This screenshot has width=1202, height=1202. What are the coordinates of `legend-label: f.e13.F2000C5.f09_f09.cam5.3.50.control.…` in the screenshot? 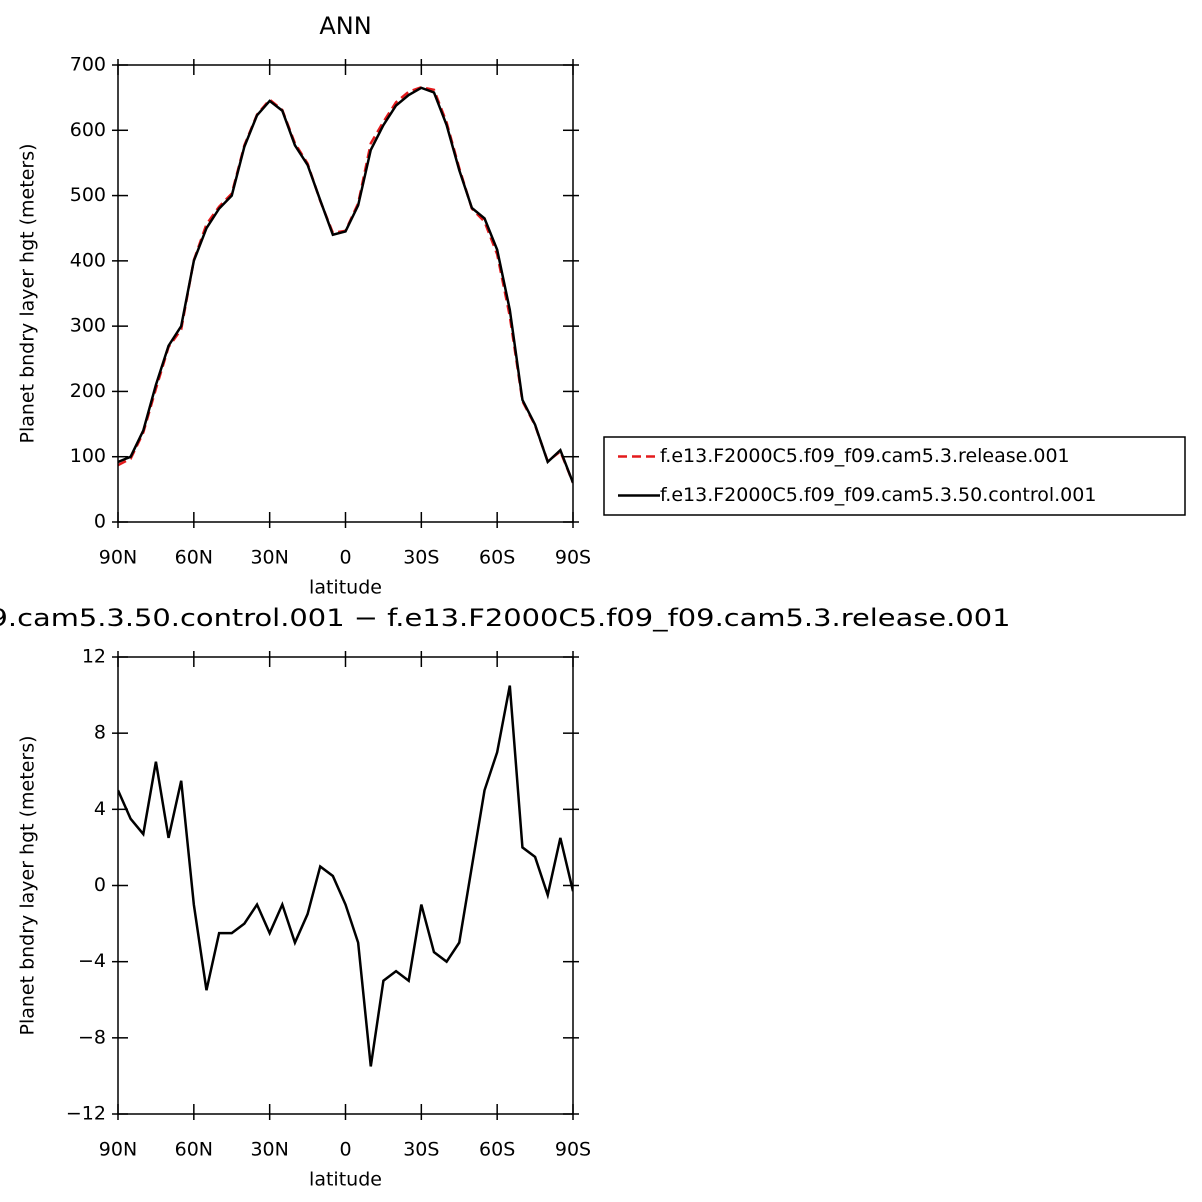 It's located at (878, 495).